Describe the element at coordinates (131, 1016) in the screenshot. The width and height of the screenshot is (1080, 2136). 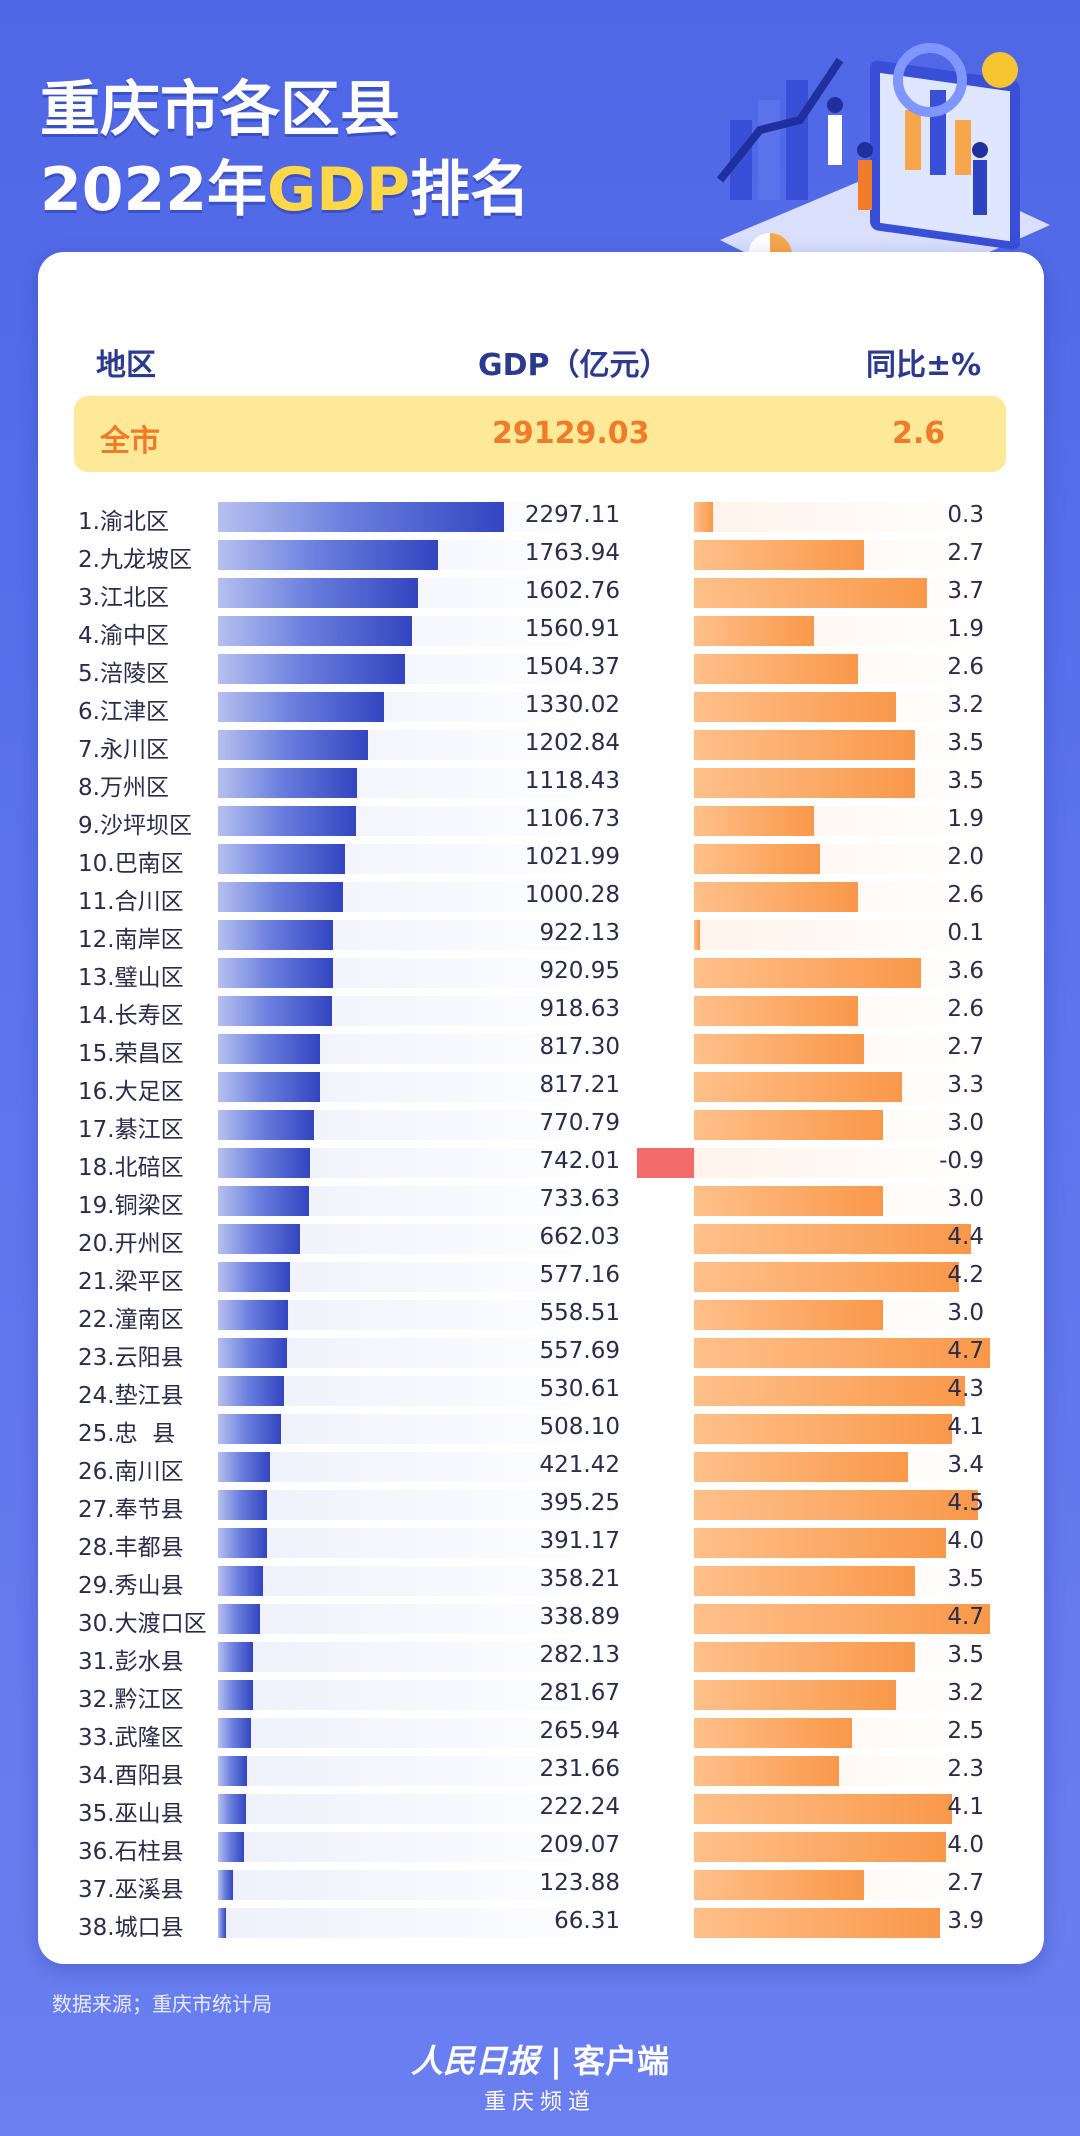
I see `region-label: 14.长寿区` at that location.